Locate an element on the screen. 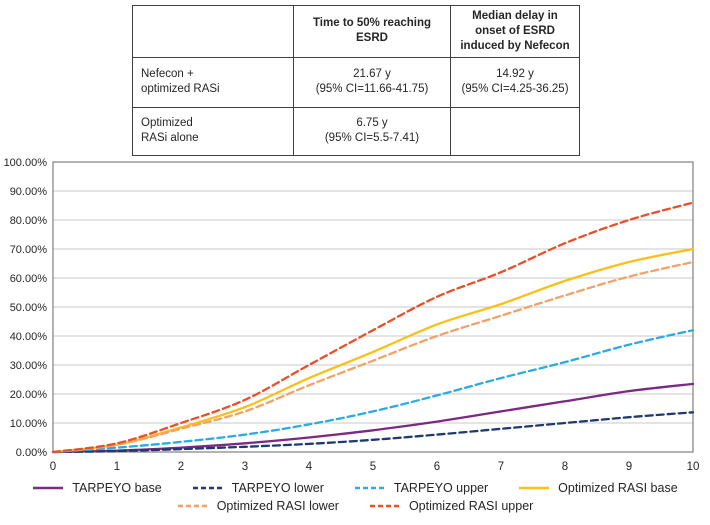 The height and width of the screenshot is (525, 710). rasi-delay-cell is located at coordinates (515, 131).